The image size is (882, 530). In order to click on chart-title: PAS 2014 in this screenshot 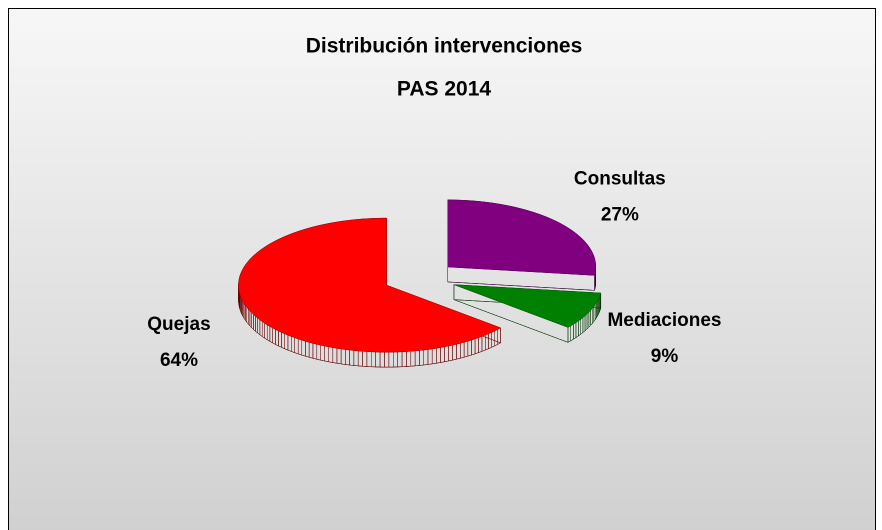, I will do `click(444, 89)`.